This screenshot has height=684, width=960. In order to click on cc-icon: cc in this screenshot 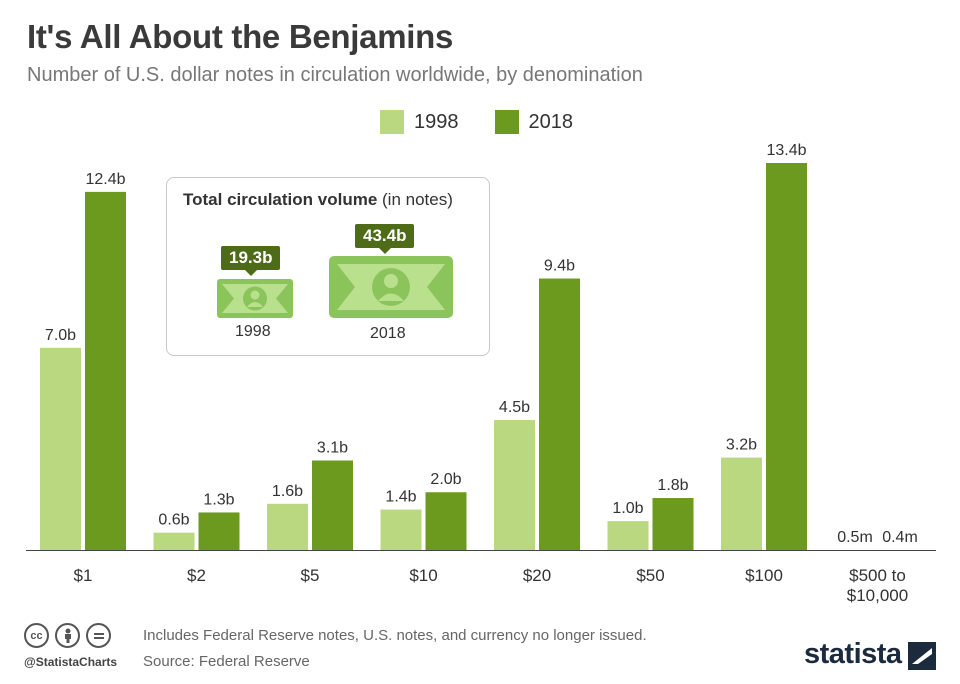, I will do `click(36, 635)`.